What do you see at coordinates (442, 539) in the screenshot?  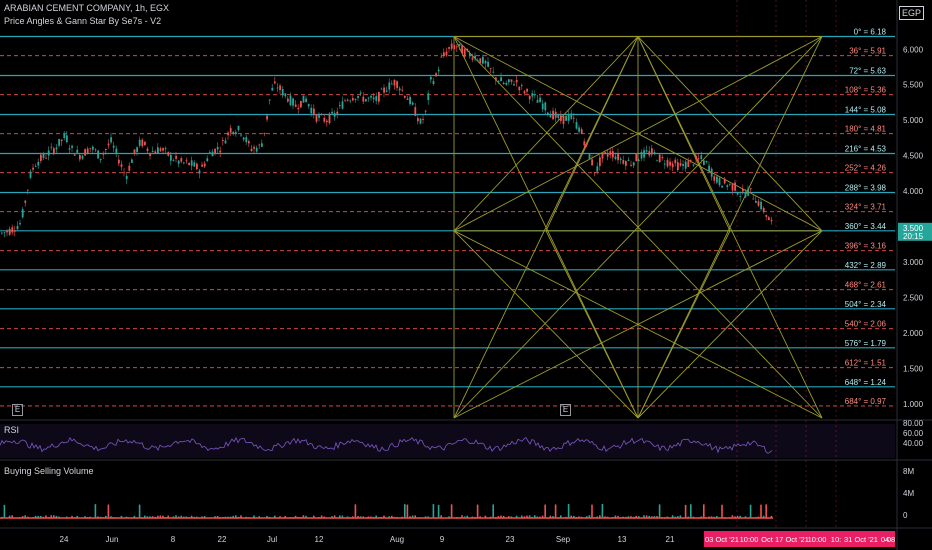 I see `time-axis-tick: 9` at bounding box center [442, 539].